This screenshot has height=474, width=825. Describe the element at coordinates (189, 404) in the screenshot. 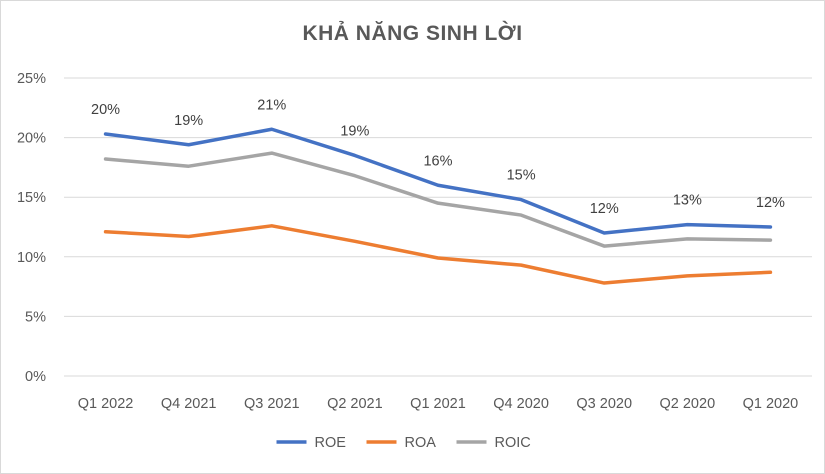

I see `x-tick-label: Q4 2021` at that location.